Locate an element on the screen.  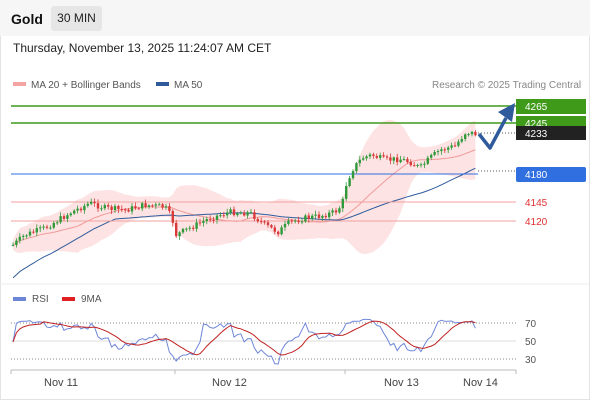
chart-header: Gold 30 MIN is located at coordinates (295, 18).